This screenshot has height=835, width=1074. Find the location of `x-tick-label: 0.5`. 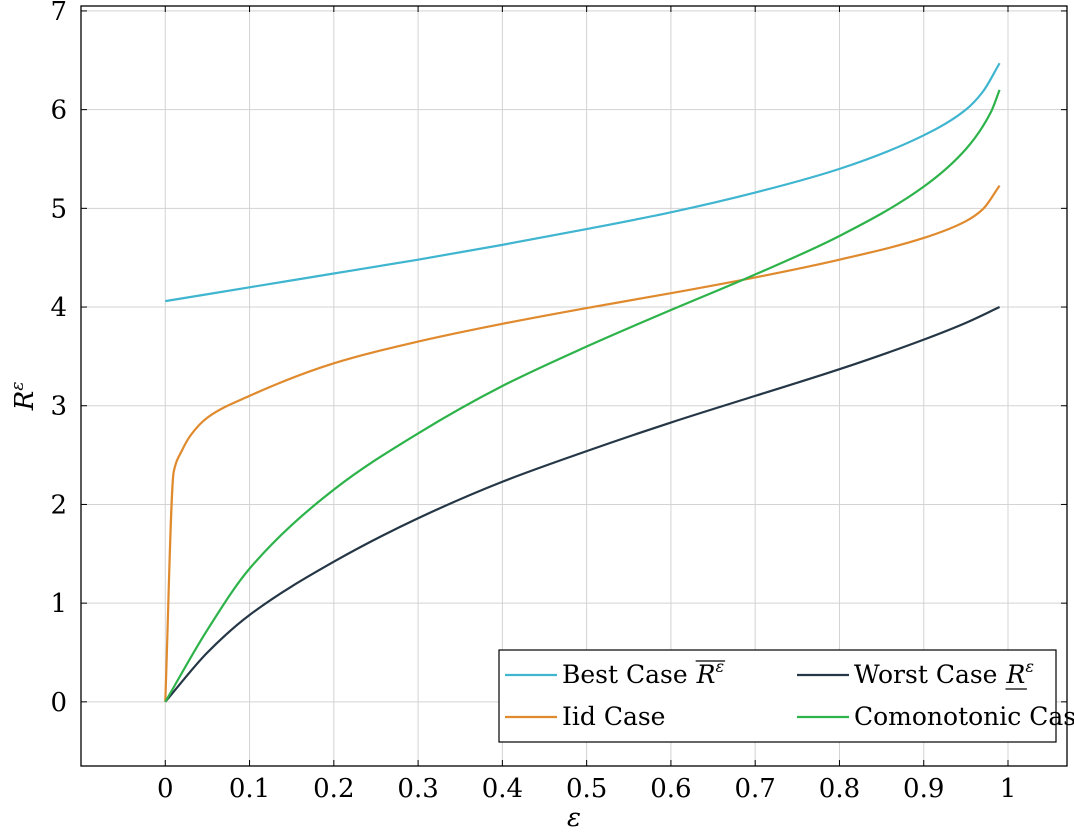

x-tick-label: 0.5 is located at coordinates (586, 789).